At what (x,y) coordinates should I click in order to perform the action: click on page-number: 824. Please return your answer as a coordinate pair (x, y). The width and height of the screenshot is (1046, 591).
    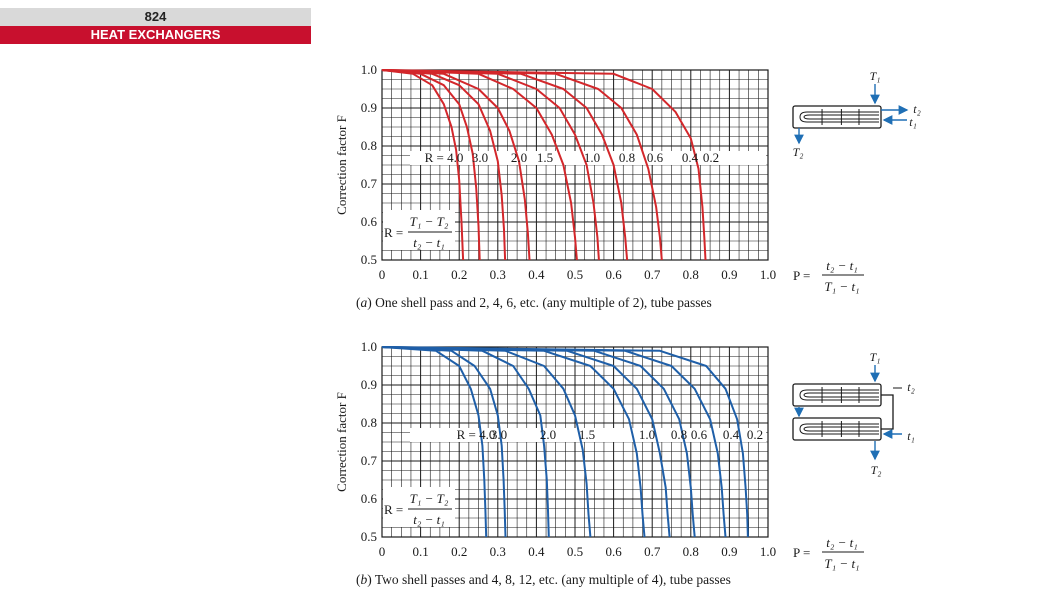
    Looking at the image, I should click on (155, 17).